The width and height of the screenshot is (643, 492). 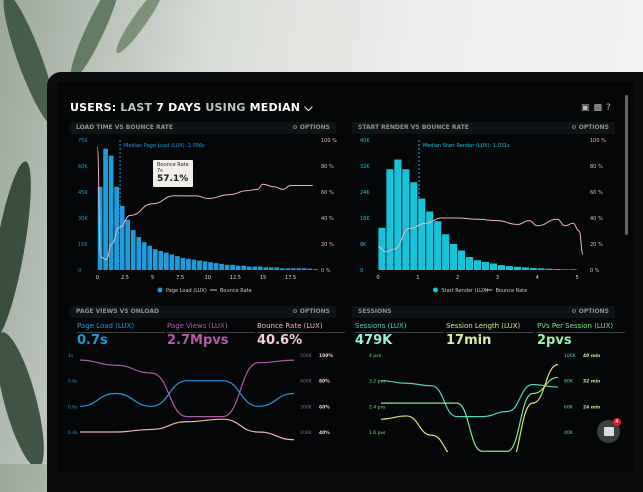 What do you see at coordinates (173, 173) in the screenshot?
I see `bounce-rate-tooltip: Bounce Rate 7s 57.1%` at bounding box center [173, 173].